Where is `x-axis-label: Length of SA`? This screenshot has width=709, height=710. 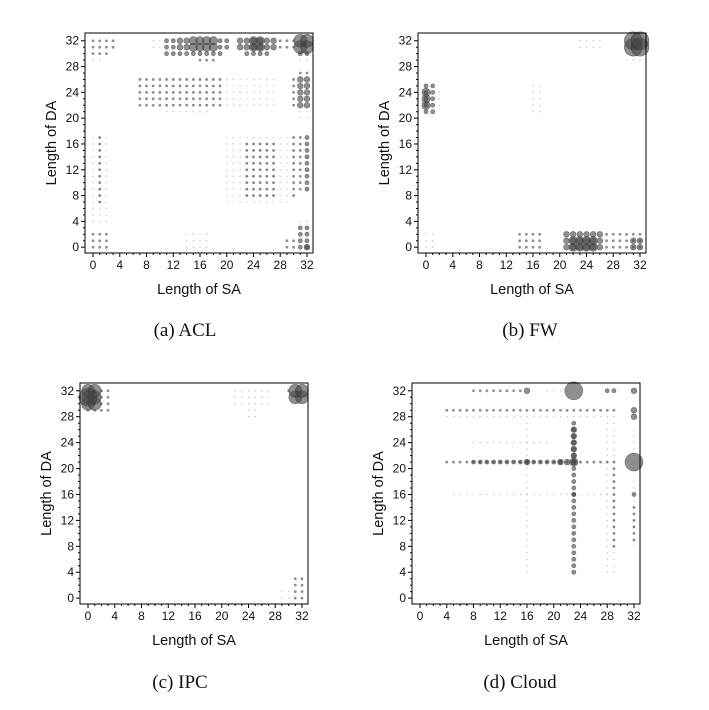 x-axis-label: Length of SA is located at coordinates (194, 641).